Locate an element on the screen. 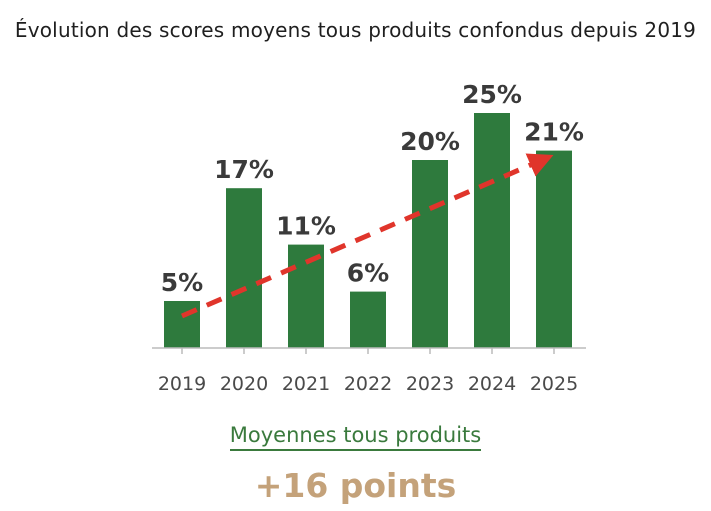 The height and width of the screenshot is (511, 711). data-label-2019: 5% is located at coordinates (182, 282).